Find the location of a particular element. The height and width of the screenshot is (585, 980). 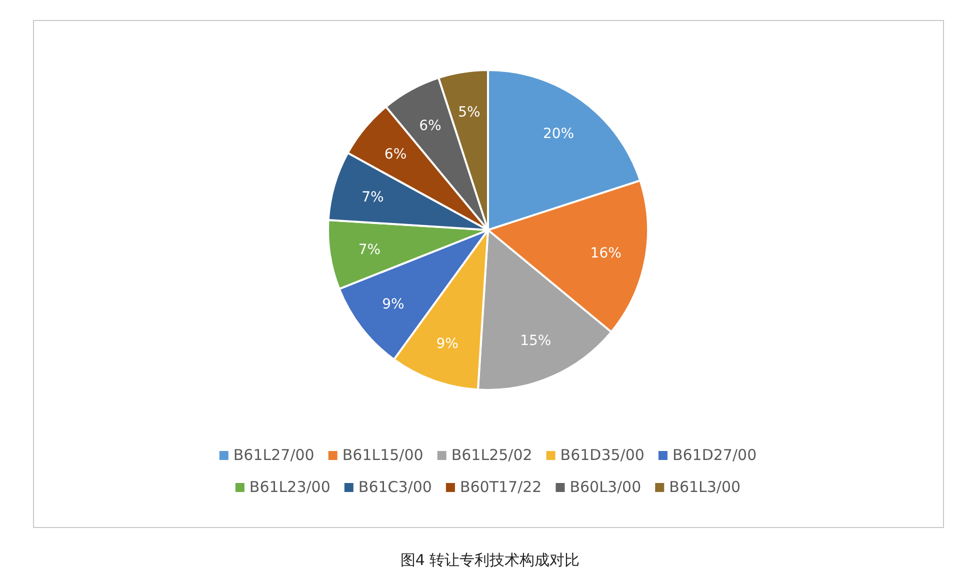

legend-label: B61L15/00 is located at coordinates (383, 455).